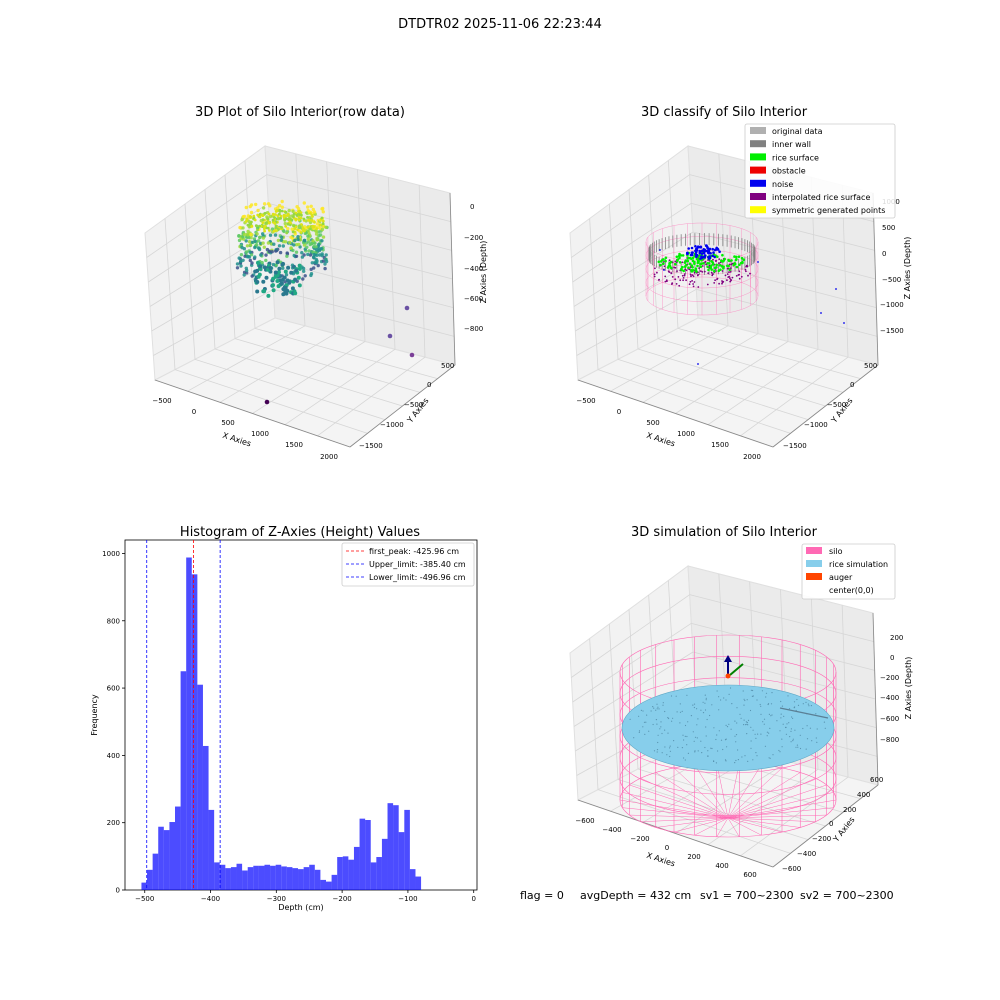 The height and width of the screenshot is (1000, 1000). What do you see at coordinates (892, 266) in the screenshot?
I see `plot2-z-ticks: 1000 500 0 −500 −1000 −1500` at bounding box center [892, 266].